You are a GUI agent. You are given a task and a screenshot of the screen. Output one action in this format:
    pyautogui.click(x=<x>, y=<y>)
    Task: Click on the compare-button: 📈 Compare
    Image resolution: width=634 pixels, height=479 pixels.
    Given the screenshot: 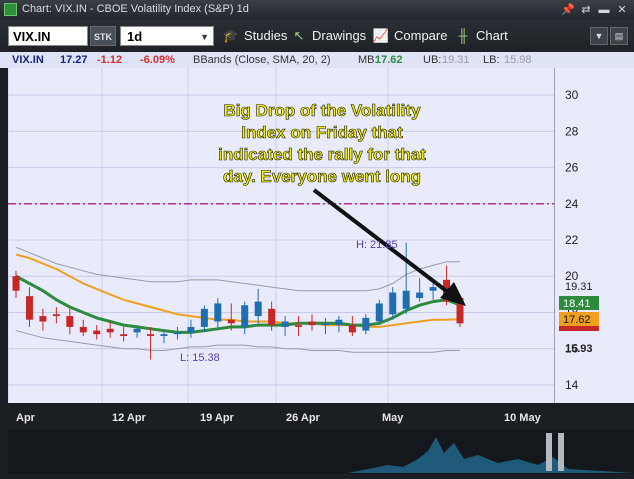 What is the action you would take?
    pyautogui.click(x=410, y=36)
    